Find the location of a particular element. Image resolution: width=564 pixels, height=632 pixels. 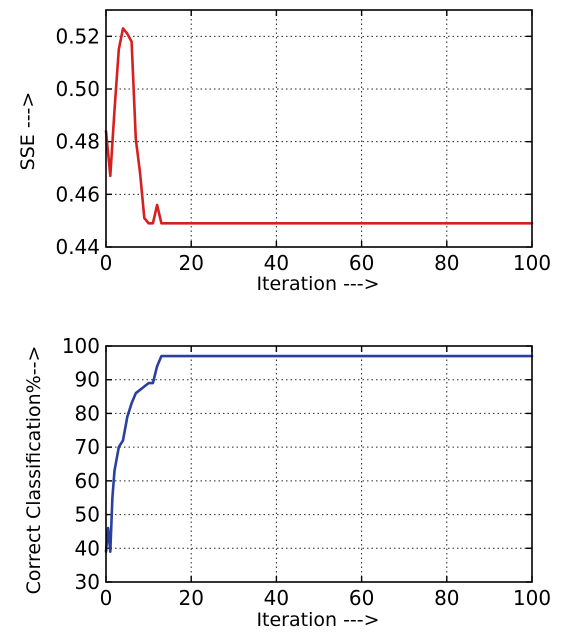

y-tick-label: 60 is located at coordinates (87, 481).